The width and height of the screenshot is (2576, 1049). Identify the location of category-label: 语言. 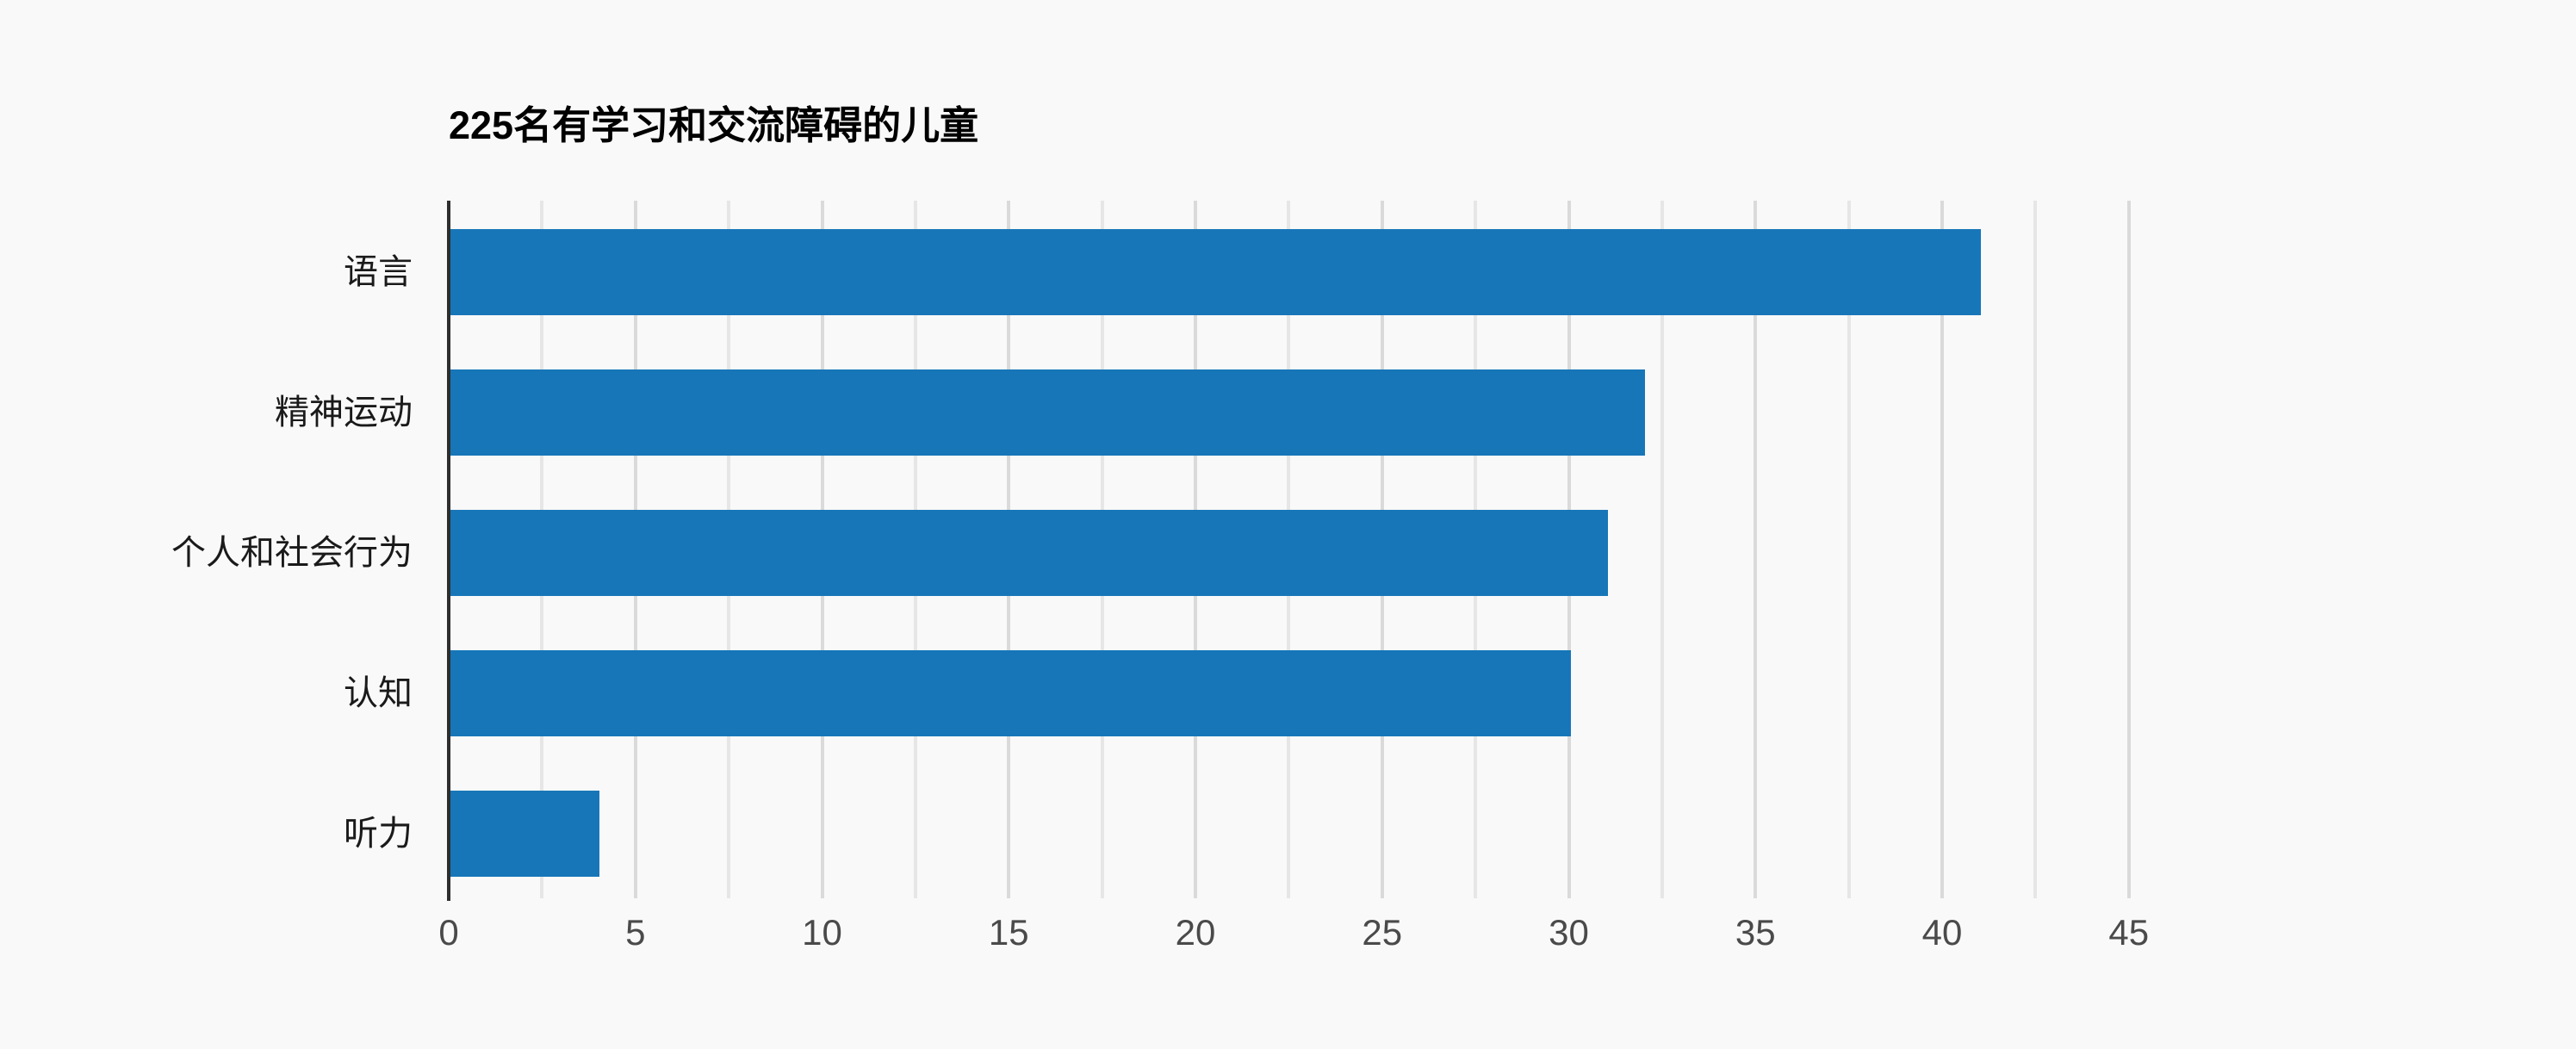
(378, 272).